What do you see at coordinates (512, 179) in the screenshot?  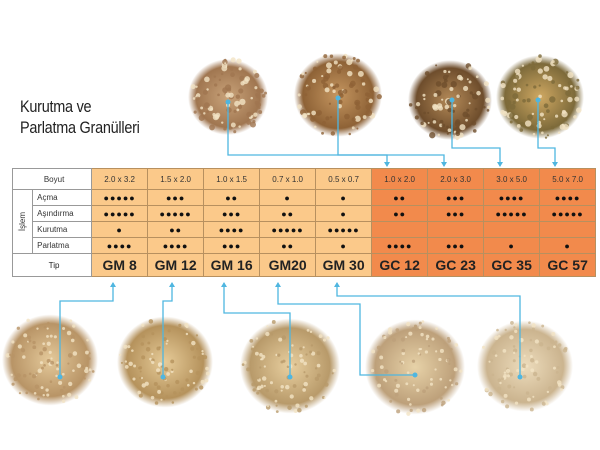 I see `size-cell: 3.0 x 5.0` at bounding box center [512, 179].